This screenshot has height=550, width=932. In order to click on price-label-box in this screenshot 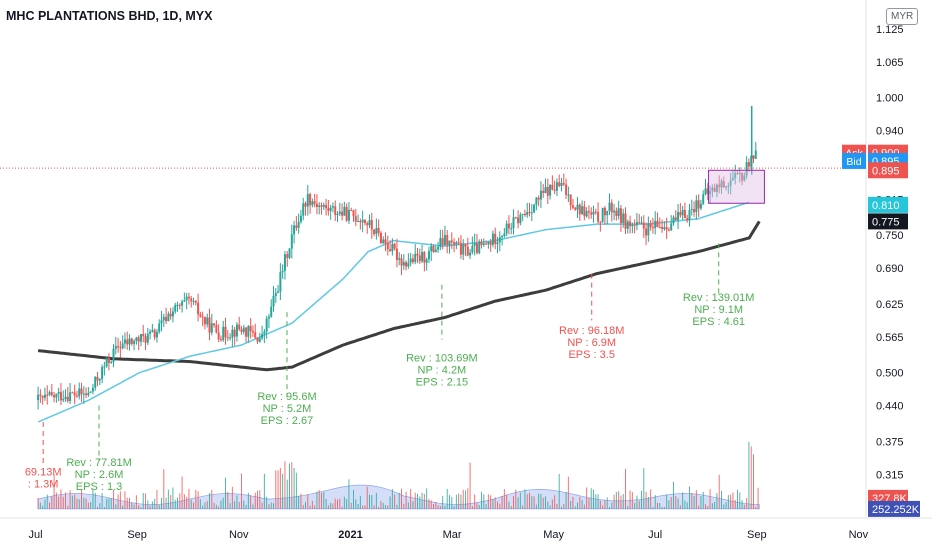, I will do `click(888, 170)`.